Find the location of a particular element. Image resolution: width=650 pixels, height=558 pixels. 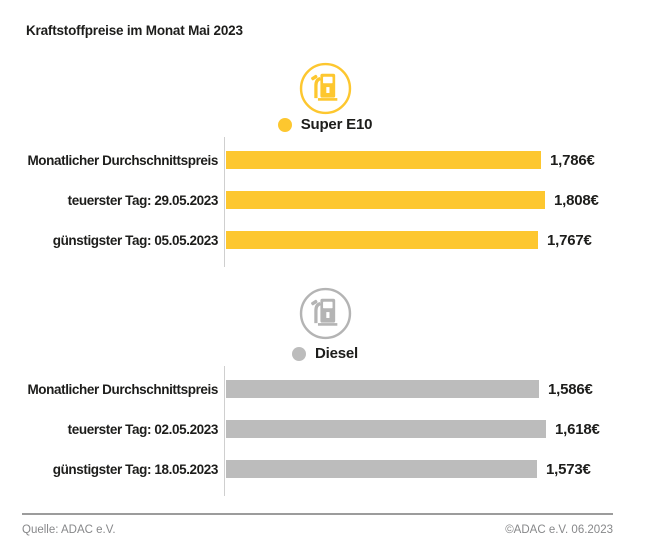

legend-label-super-e10: Super E10 is located at coordinates (336, 124).